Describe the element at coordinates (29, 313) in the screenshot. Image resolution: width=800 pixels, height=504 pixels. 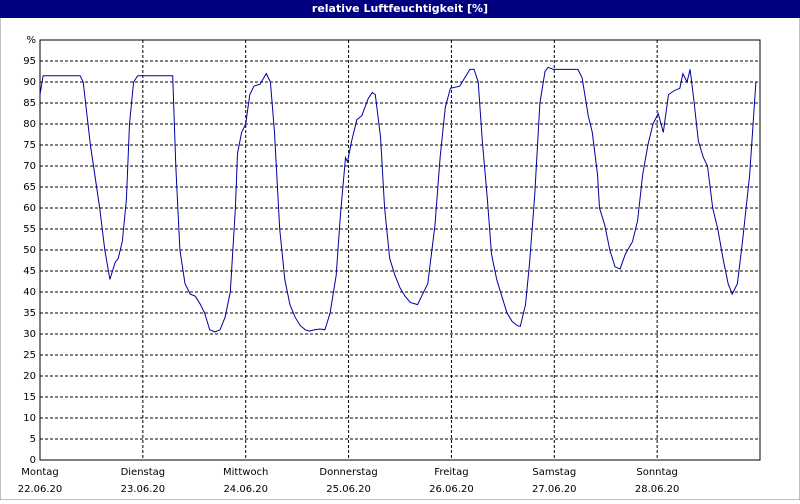
I see `y-tick-label: 35` at that location.